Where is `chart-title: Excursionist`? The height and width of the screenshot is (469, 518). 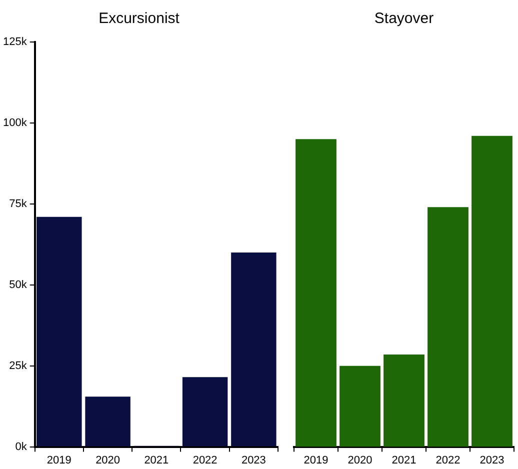 chart-title: Excursionist is located at coordinates (139, 19).